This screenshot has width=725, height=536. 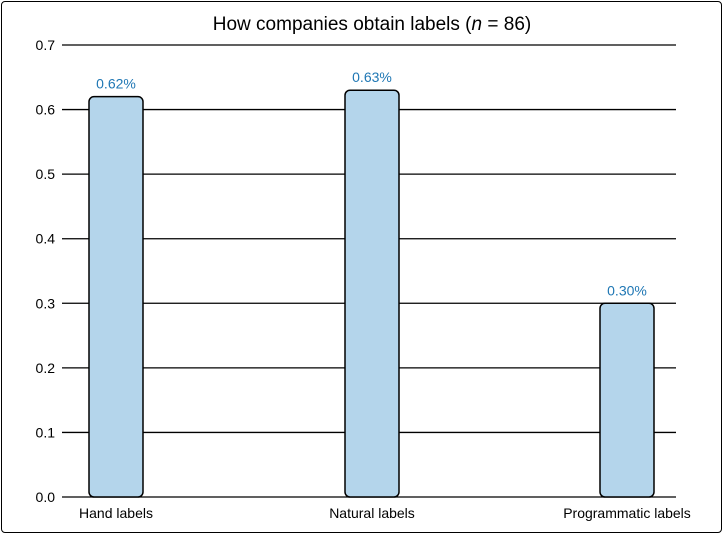 What do you see at coordinates (627, 290) in the screenshot?
I see `bar-data-label: 0.30%` at bounding box center [627, 290].